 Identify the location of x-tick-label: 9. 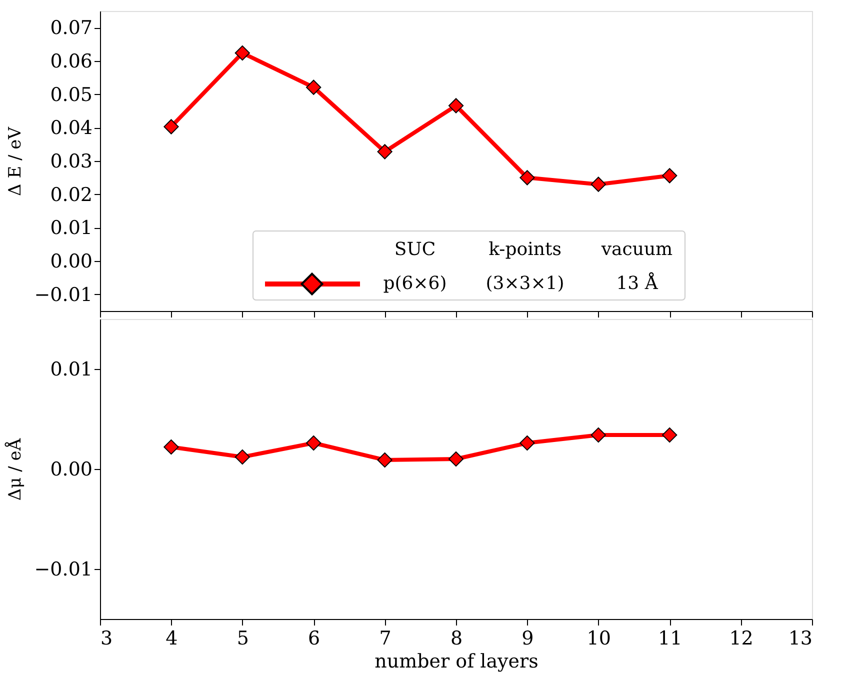
(528, 639).